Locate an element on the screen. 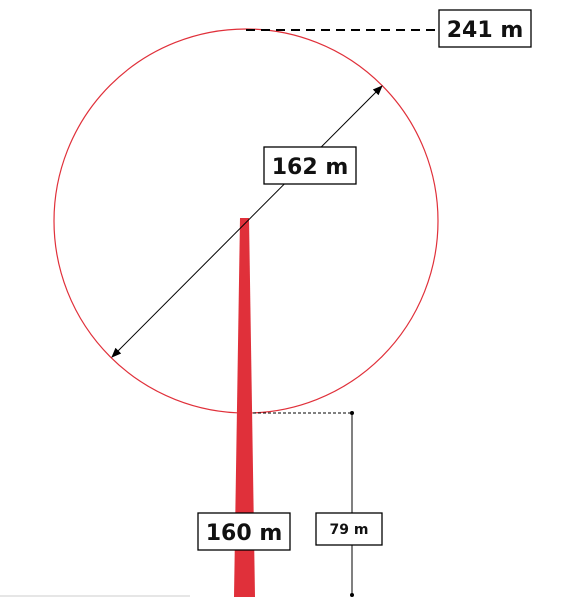 The image size is (572, 597). tip-height-label: 241 m is located at coordinates (485, 28).